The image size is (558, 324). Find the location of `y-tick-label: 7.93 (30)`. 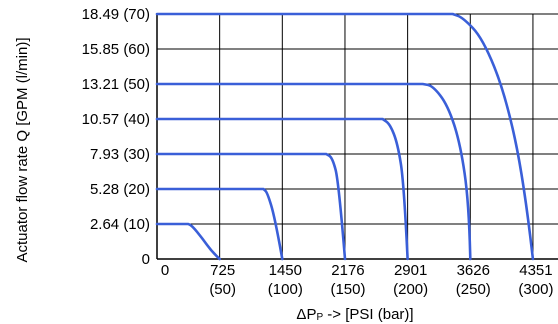

y-tick-label: 7.93 (30) is located at coordinates (120, 154).